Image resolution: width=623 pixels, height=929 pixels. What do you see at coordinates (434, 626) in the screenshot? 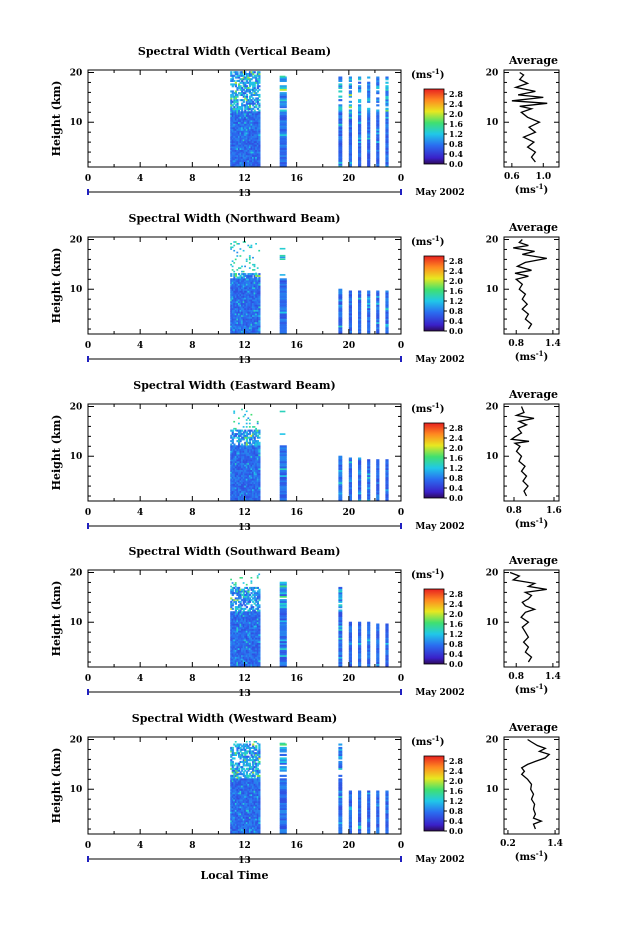
I see `colorbar` at bounding box center [434, 626].